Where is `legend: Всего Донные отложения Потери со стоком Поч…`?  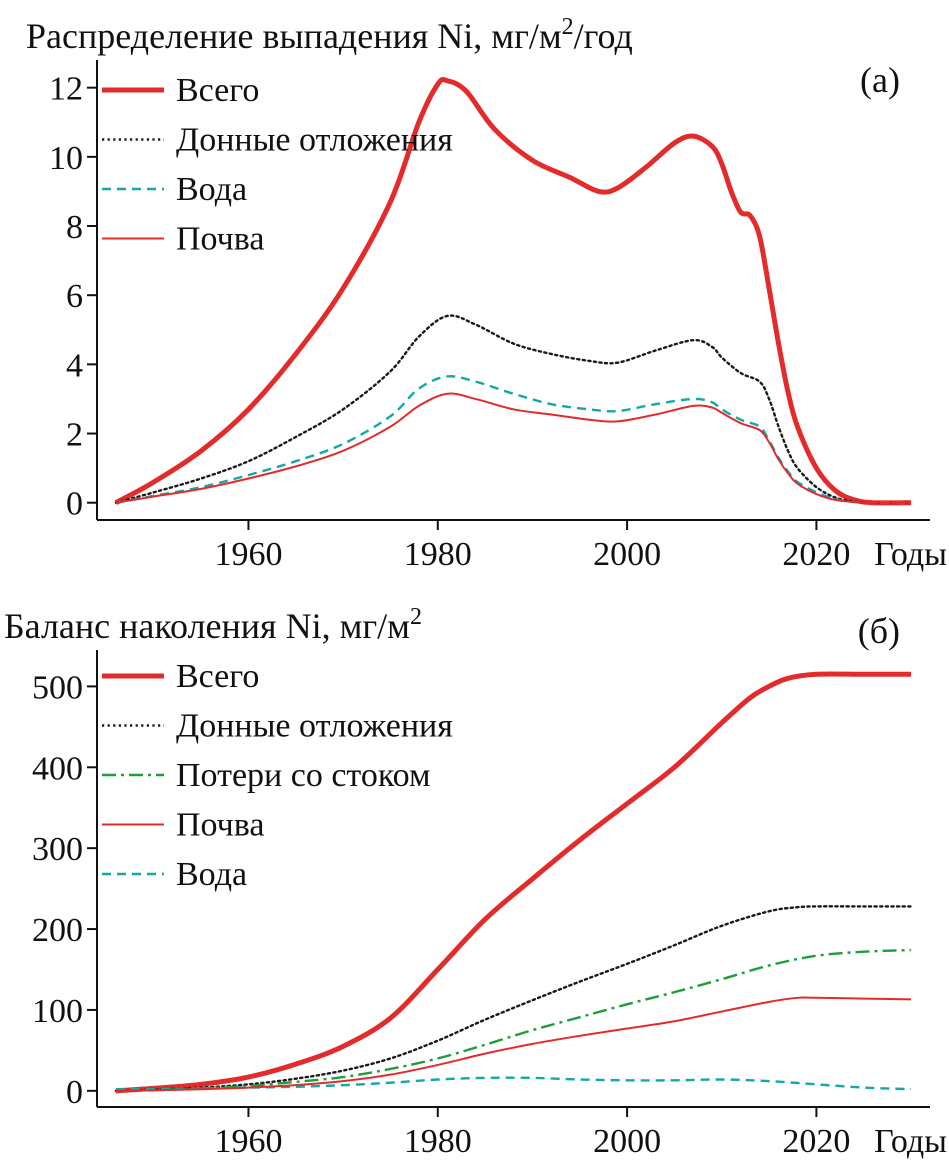
legend: Всего Донные отложения Потери со стоком Поч… is located at coordinates (277, 775).